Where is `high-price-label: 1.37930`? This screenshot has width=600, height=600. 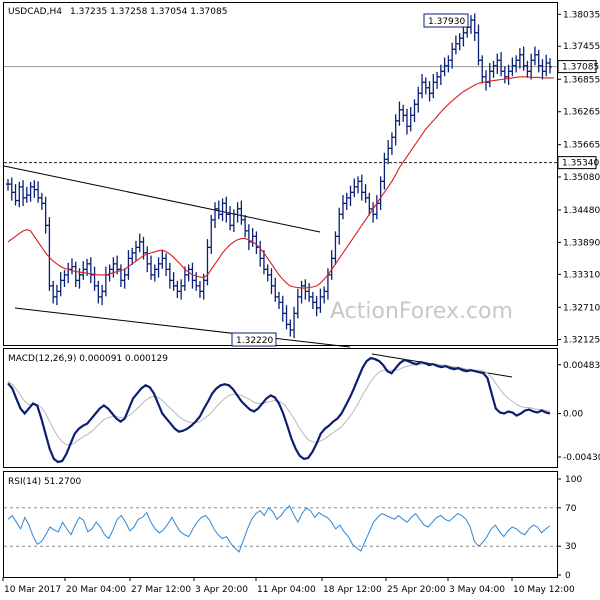
high-price-label: 1.37930 is located at coordinates (446, 22).